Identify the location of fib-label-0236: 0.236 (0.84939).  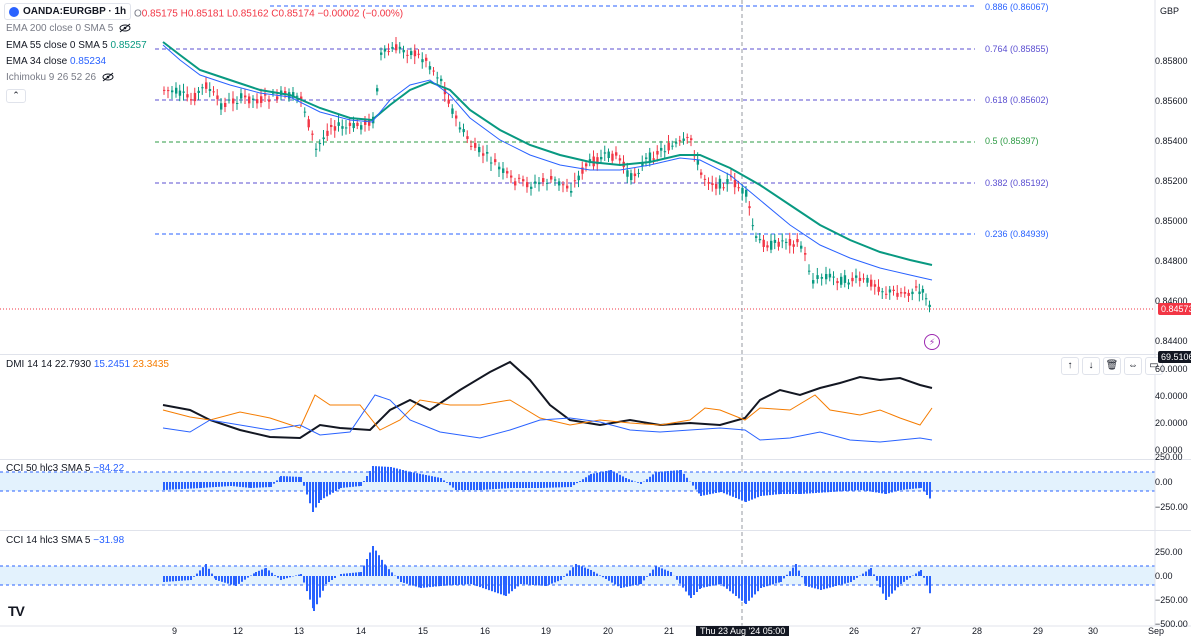
(1017, 234).